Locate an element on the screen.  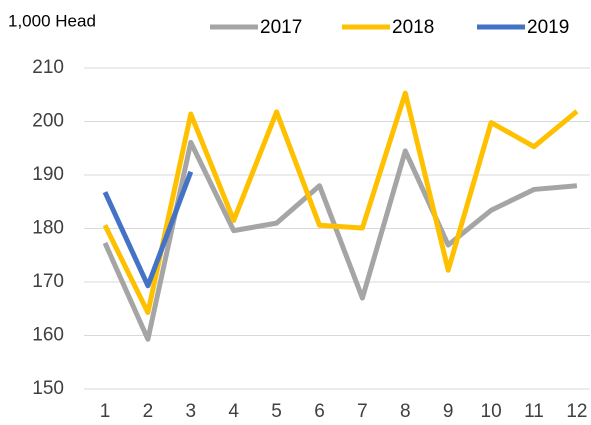
y-tick-label: 190 is located at coordinates (48, 174).